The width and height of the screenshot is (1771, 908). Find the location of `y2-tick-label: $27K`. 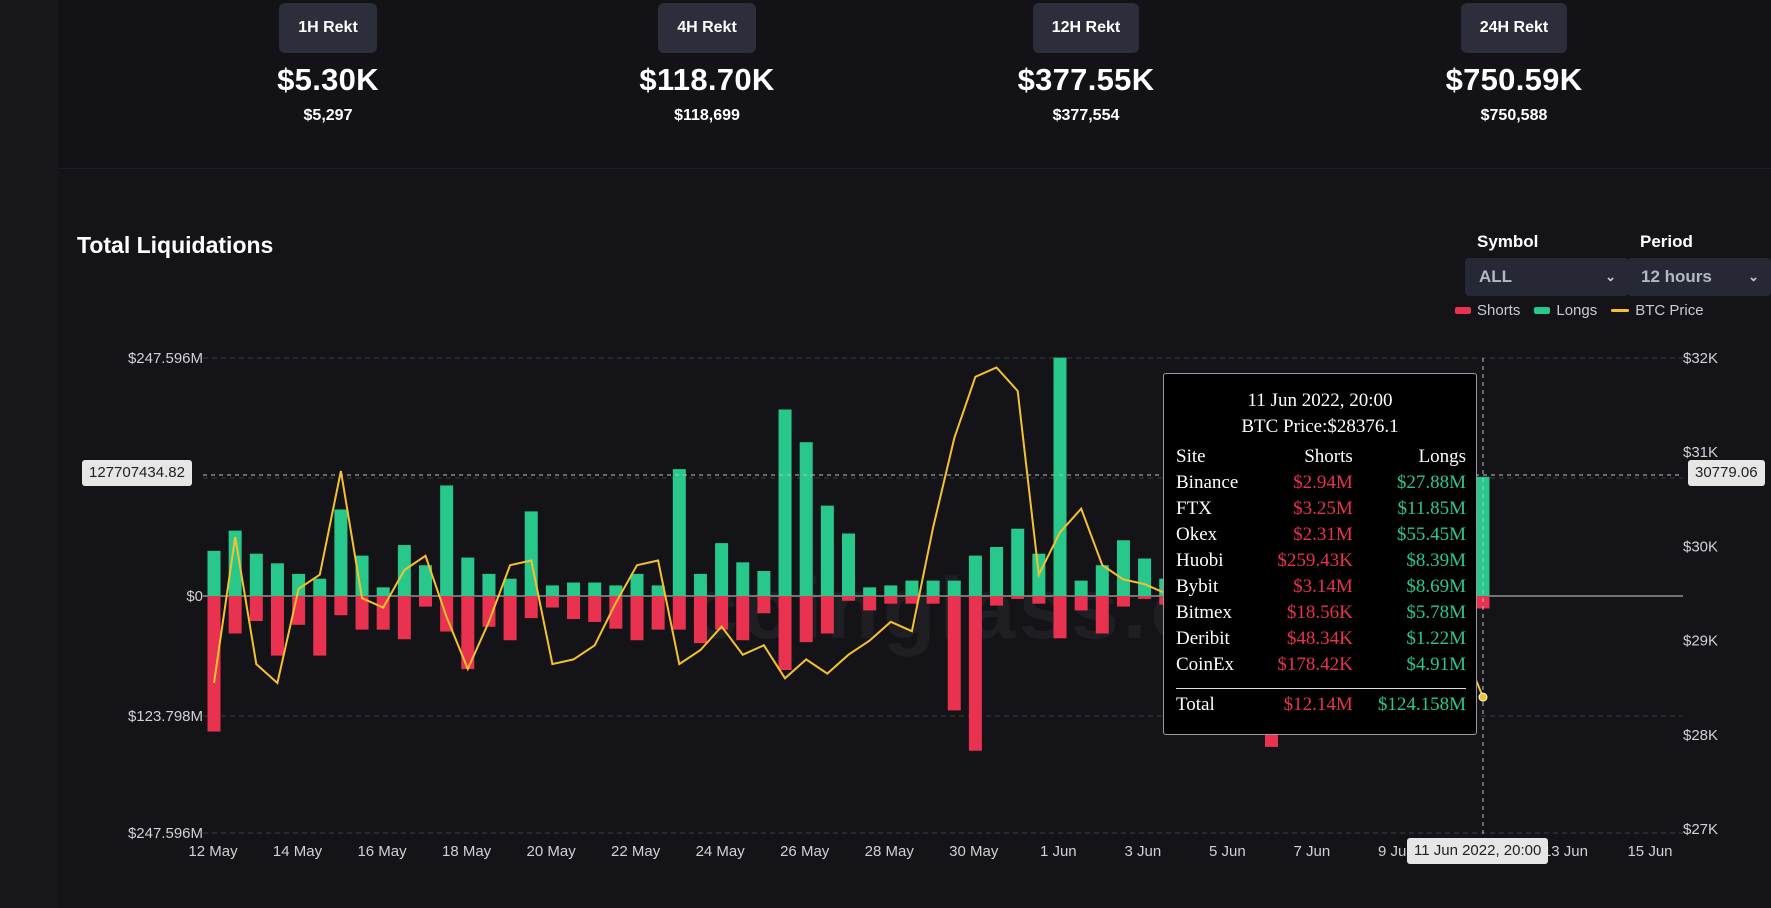

y2-tick-label: $27K is located at coordinates (1700, 829).